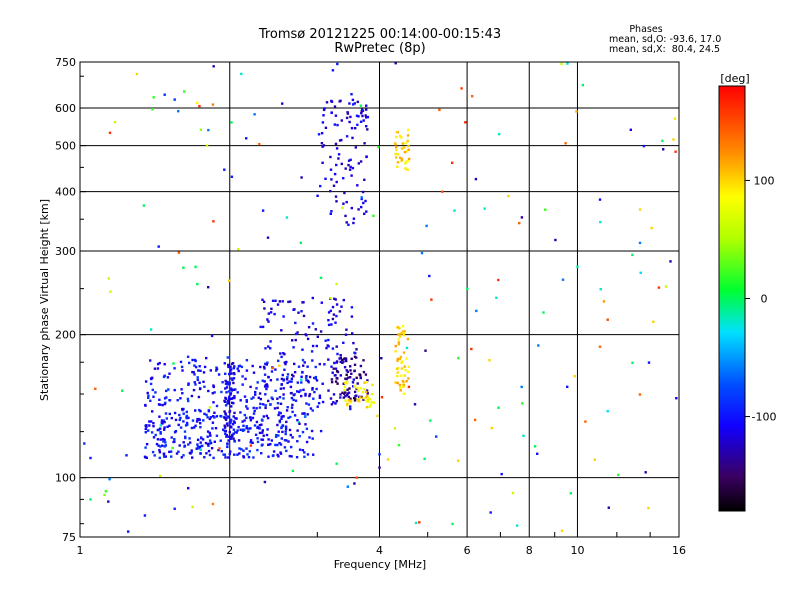 The image size is (800, 605). What do you see at coordinates (80, 550) in the screenshot?
I see `x-tick-label: 1` at bounding box center [80, 550].